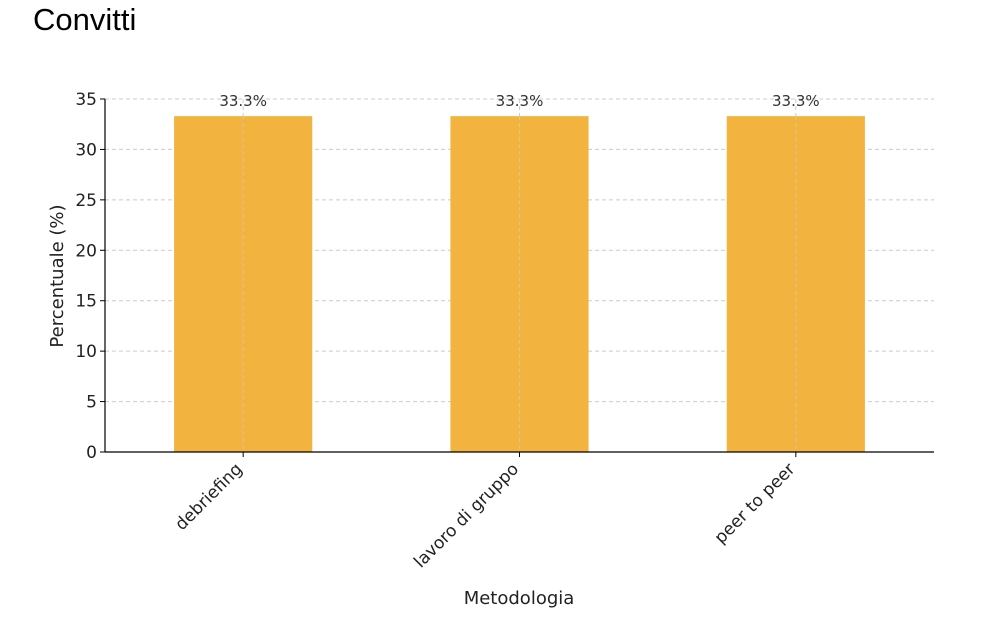 Image resolution: width=1004 pixels, height=630 pixels. What do you see at coordinates (86, 100) in the screenshot?
I see `y-tick-label: 35` at bounding box center [86, 100].